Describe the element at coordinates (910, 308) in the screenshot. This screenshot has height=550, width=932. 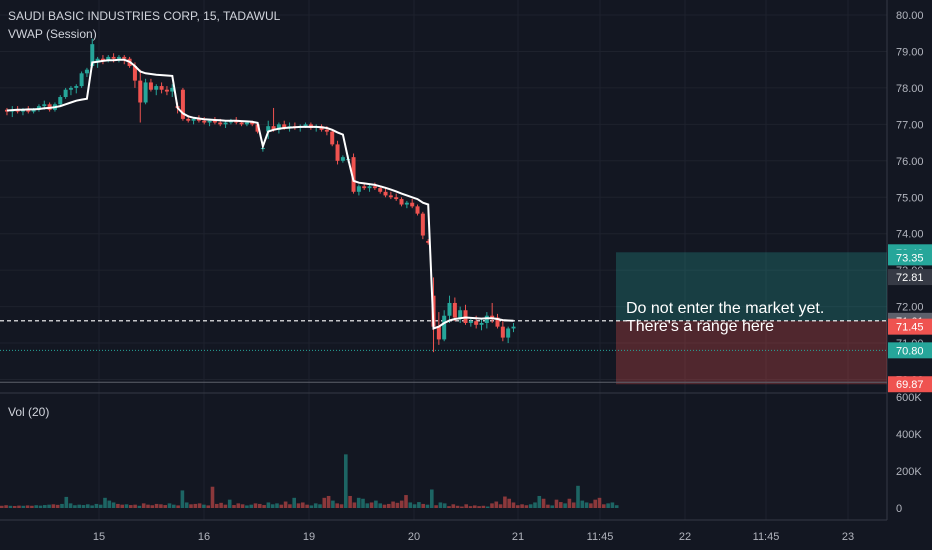
I see `price-tick-label: 72.00` at that location.